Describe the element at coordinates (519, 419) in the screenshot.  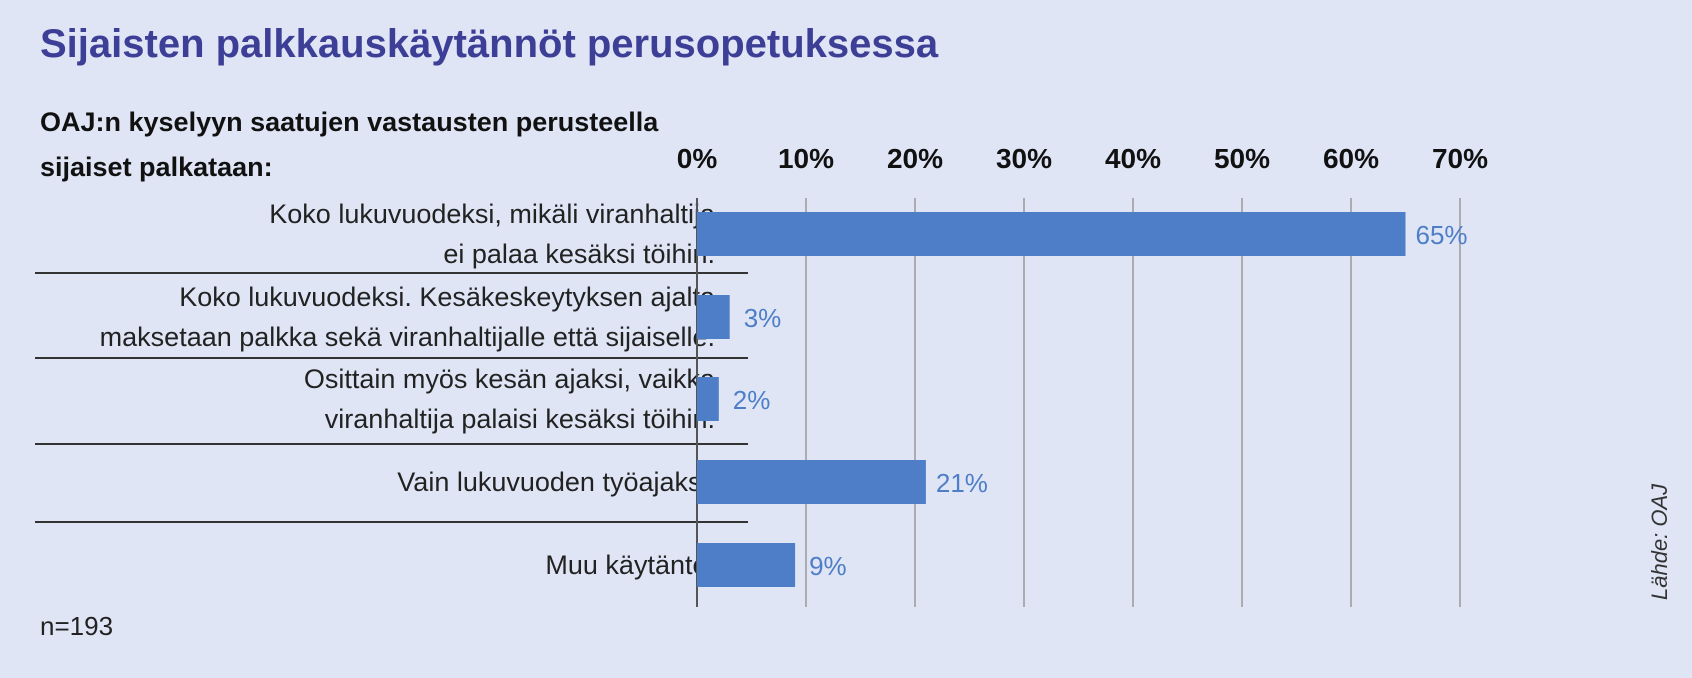
I see `category-label-line: viranhaltija palaisi kesäksi töihin.` at that location.